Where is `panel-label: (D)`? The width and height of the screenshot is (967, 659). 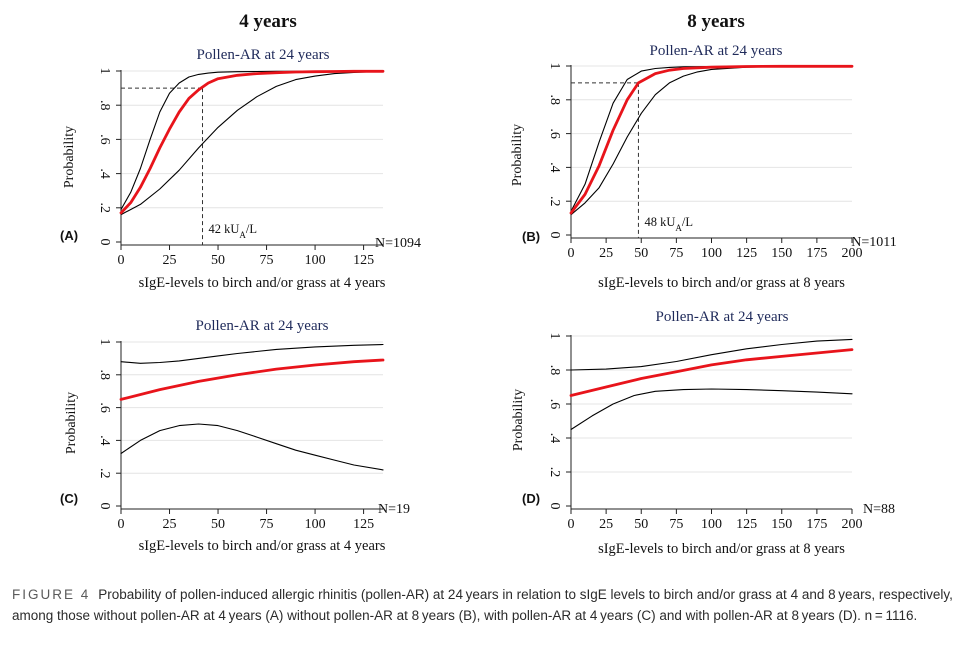 panel-label: (D) is located at coordinates (531, 498).